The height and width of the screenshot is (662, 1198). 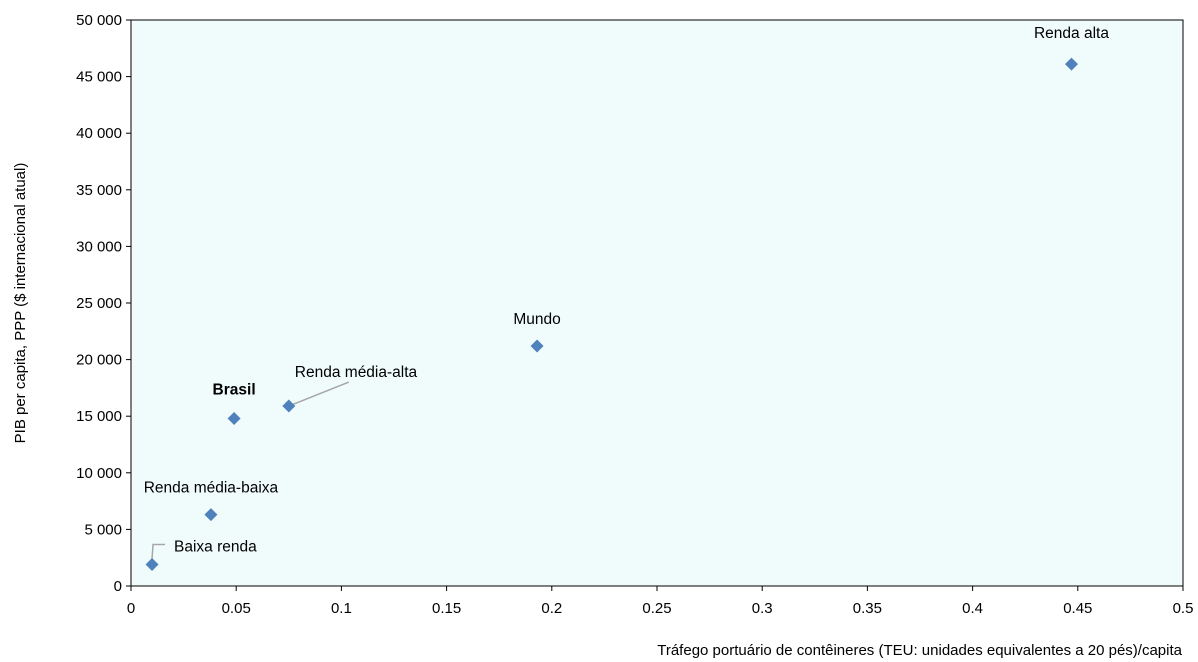 I want to click on x-tick-label: 0, so click(x=131, y=608).